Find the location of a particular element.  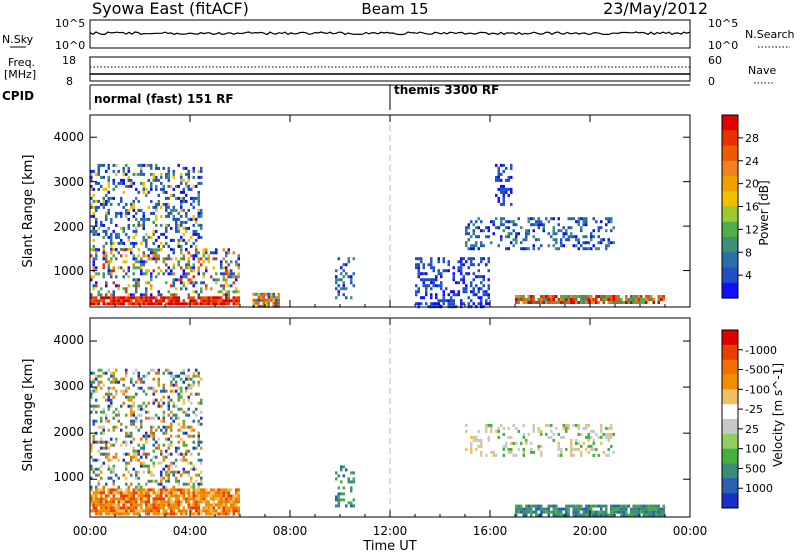

colorbar-segment is located at coordinates (730, 123).